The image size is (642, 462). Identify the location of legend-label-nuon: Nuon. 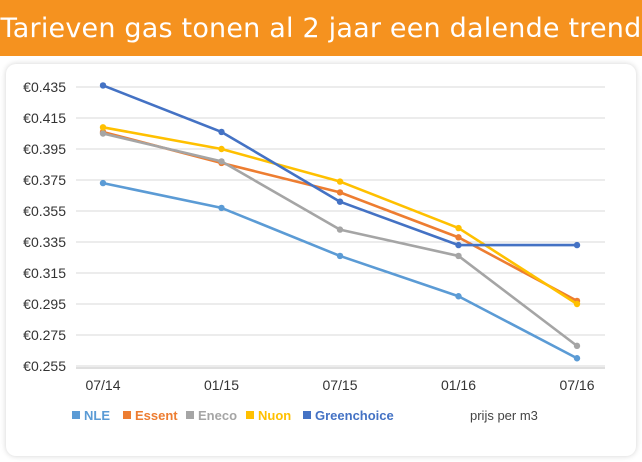
(274, 415).